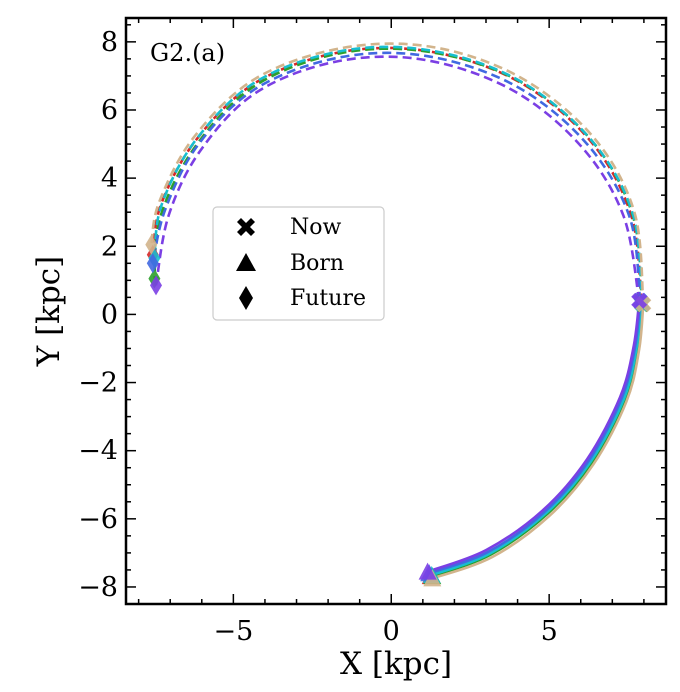  I want to click on y-tick-label: 4, so click(109, 178).